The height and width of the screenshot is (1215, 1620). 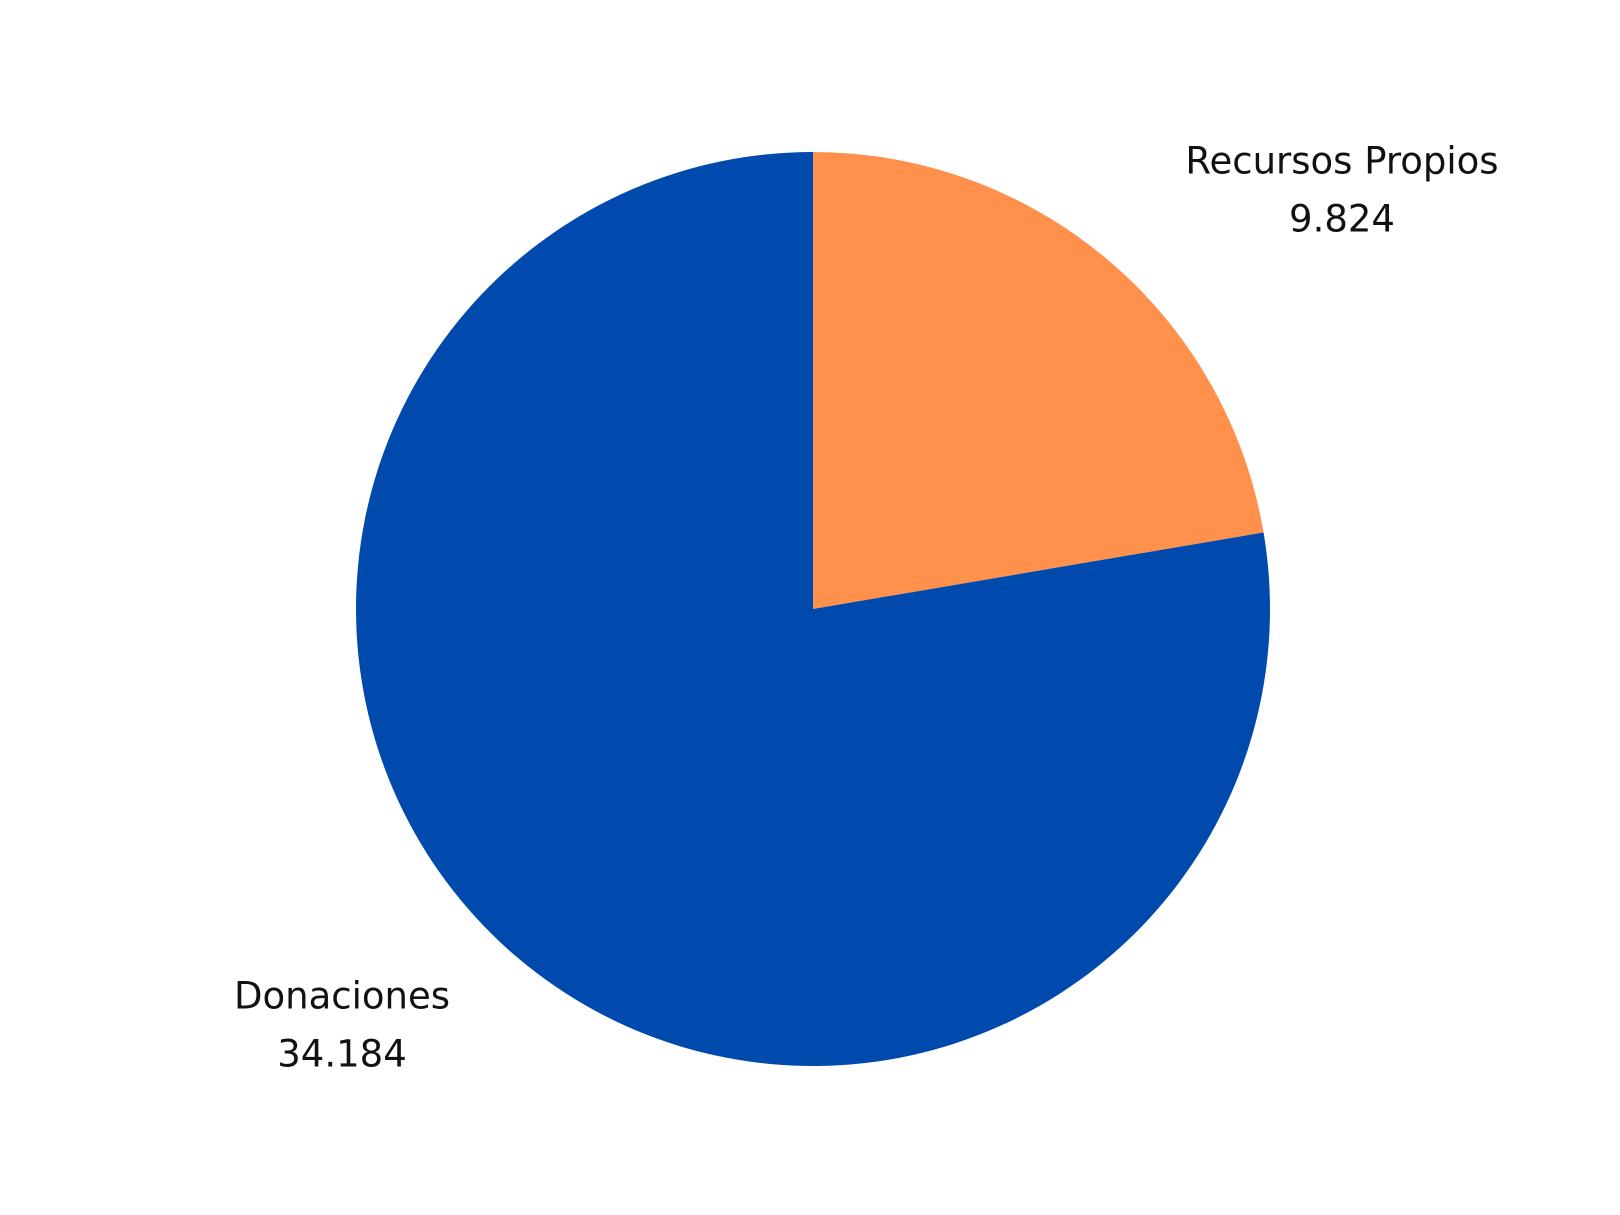 What do you see at coordinates (1341, 161) in the screenshot?
I see `slice-label: Recursos Propios` at bounding box center [1341, 161].